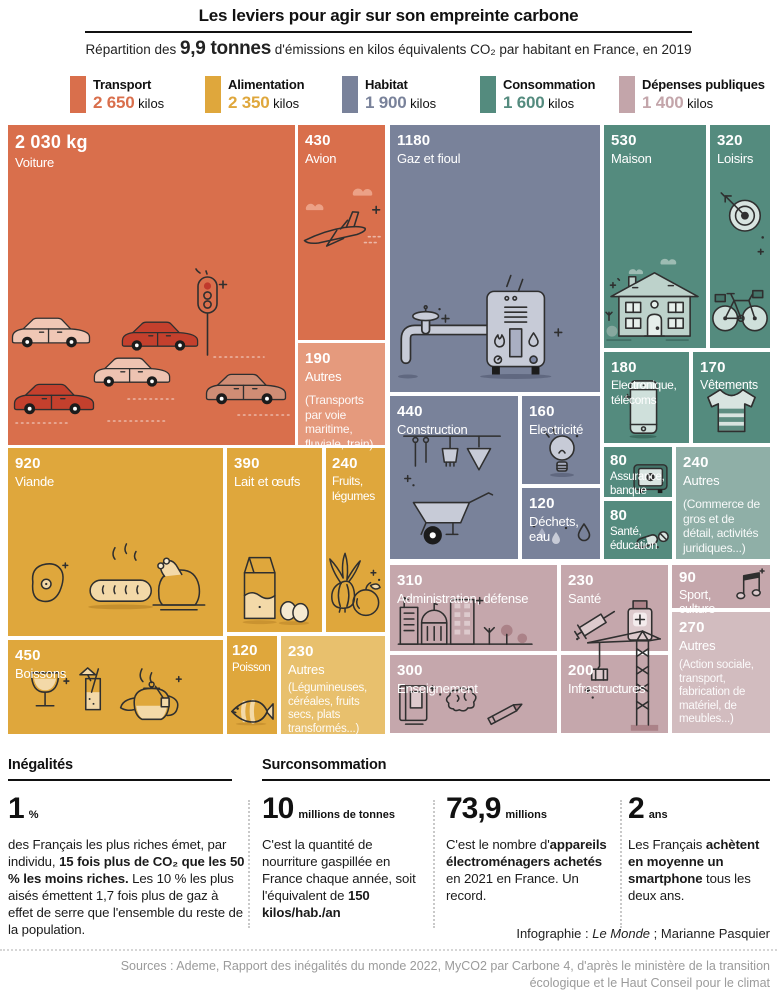 This screenshot has height=1000, width=777. I want to click on treemap-block-maison: 530 Maison, so click(655, 236).